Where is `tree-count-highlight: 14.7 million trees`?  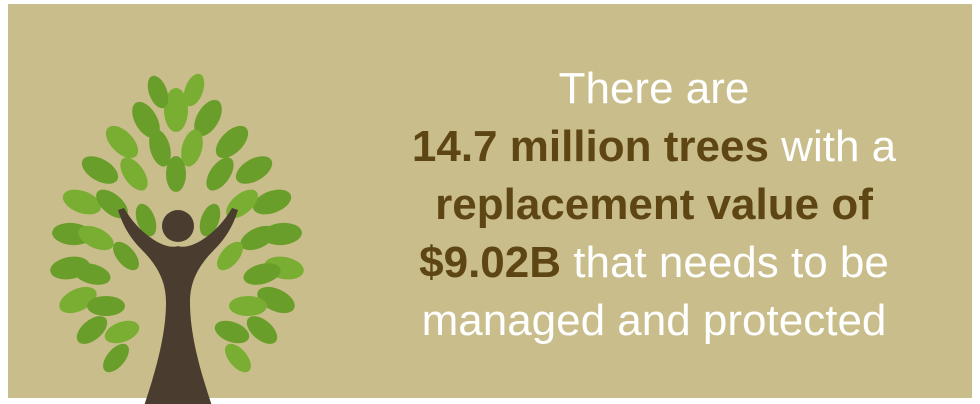 tree-count-highlight: 14.7 million trees is located at coordinates (590, 146).